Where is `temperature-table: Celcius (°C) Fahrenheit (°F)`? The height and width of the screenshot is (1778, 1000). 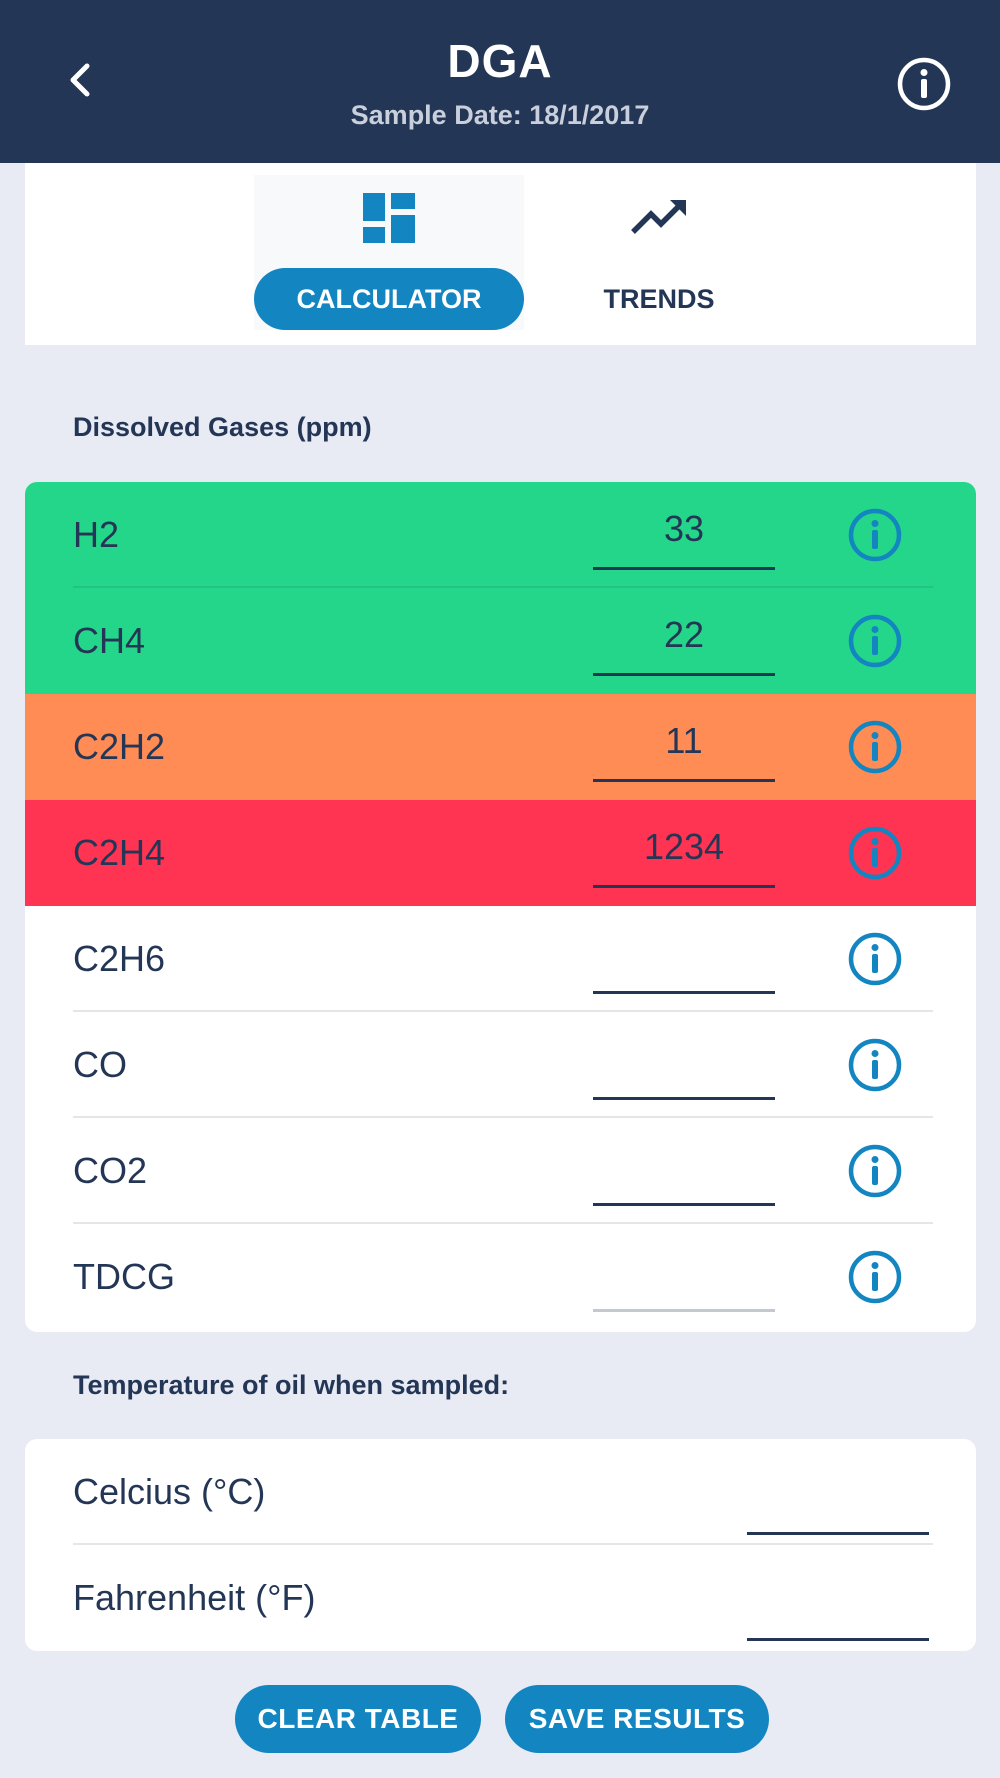
temperature-table: Celcius (°C) Fahrenheit (°F) is located at coordinates (500, 1545).